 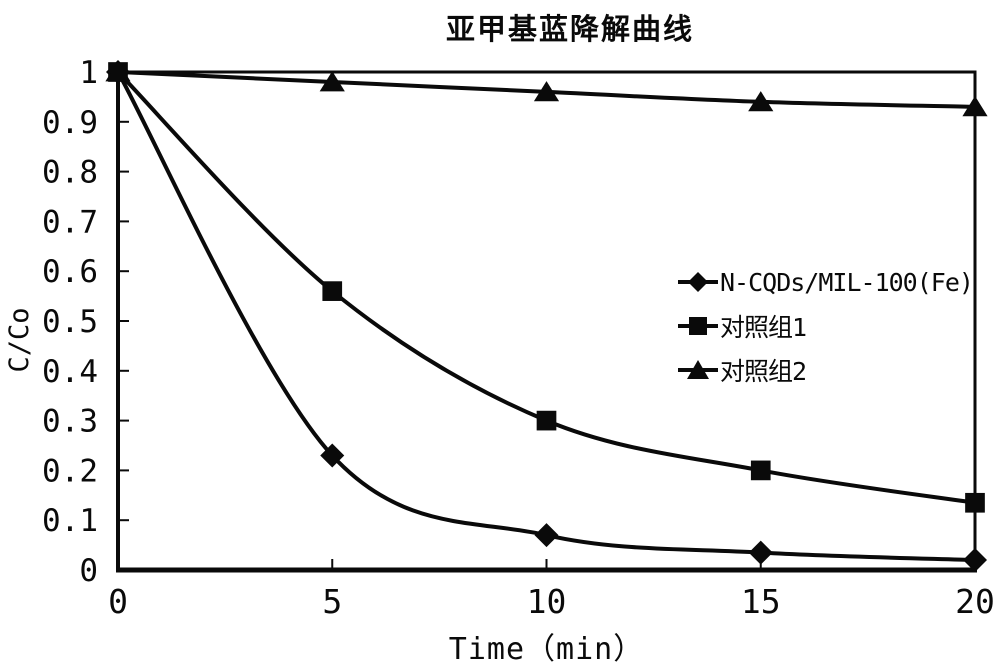 I want to click on legend-item-0: N-CQDs/MIL-100(Fe), so click(x=826, y=282).